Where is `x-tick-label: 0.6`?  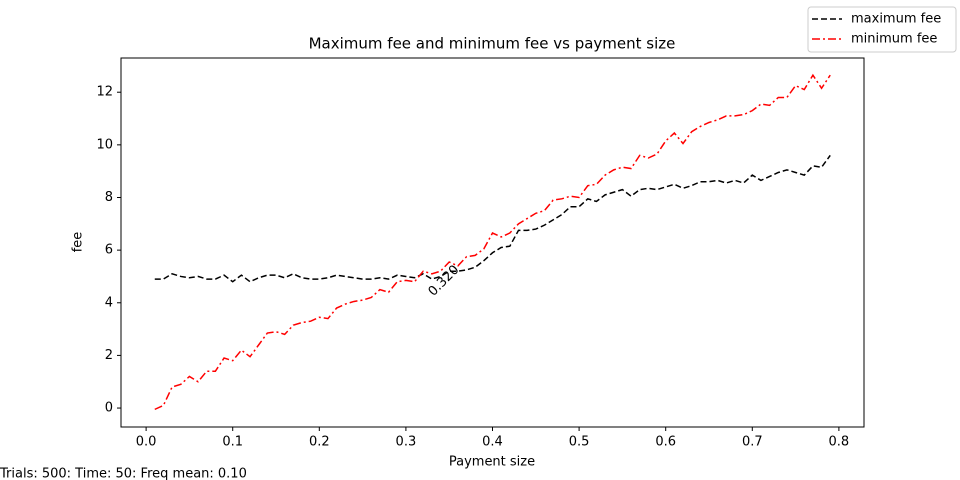 x-tick-label: 0.6 is located at coordinates (665, 442).